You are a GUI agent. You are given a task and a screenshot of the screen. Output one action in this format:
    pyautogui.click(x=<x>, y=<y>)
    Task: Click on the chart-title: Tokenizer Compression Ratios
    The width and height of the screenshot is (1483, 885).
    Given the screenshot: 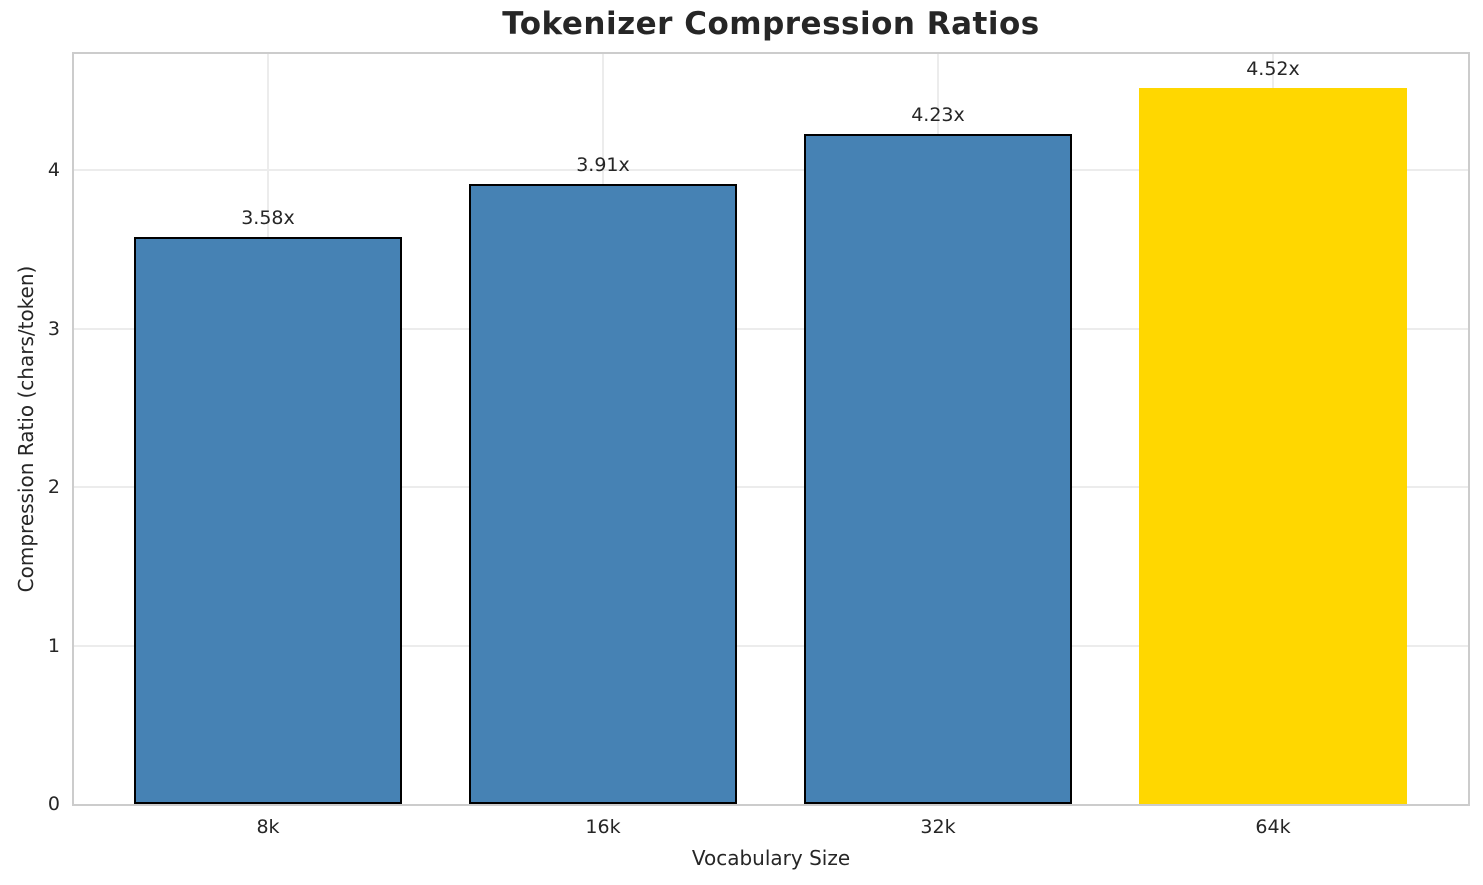 What is the action you would take?
    pyautogui.click(x=771, y=24)
    